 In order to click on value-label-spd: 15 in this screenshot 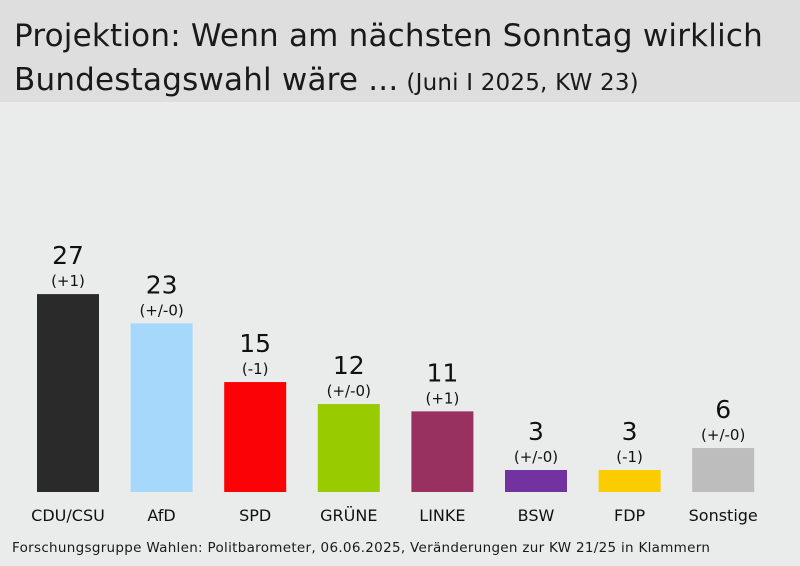, I will do `click(255, 343)`.